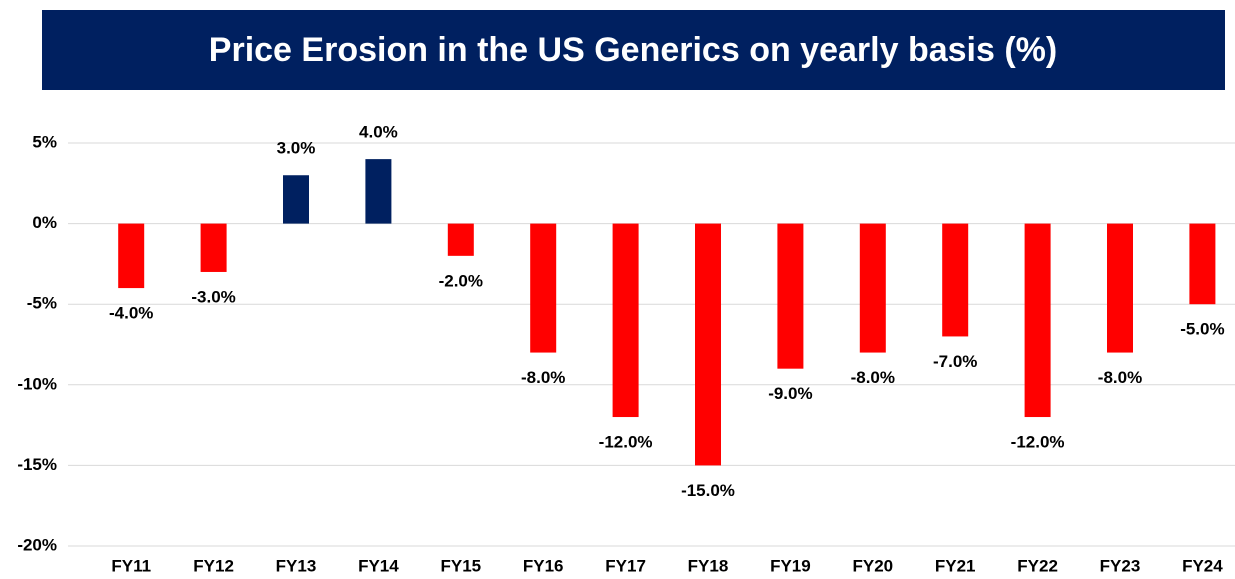 This screenshot has height=579, width=1235. I want to click on y-tick-label: 0%, so click(44, 222).